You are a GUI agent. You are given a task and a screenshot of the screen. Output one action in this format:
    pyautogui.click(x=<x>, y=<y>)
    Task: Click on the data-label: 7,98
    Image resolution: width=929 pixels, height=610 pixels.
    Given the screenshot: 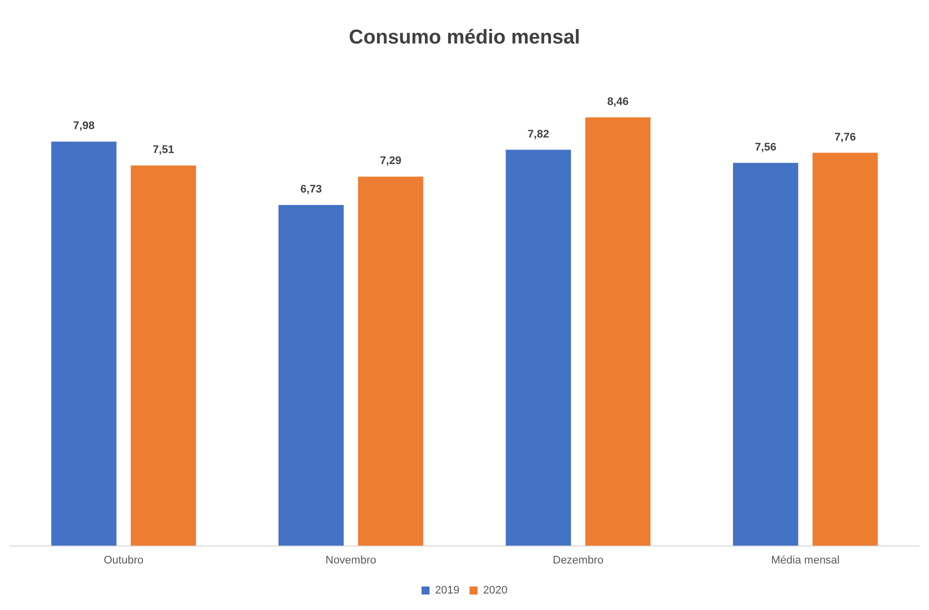 What is the action you would take?
    pyautogui.click(x=84, y=126)
    